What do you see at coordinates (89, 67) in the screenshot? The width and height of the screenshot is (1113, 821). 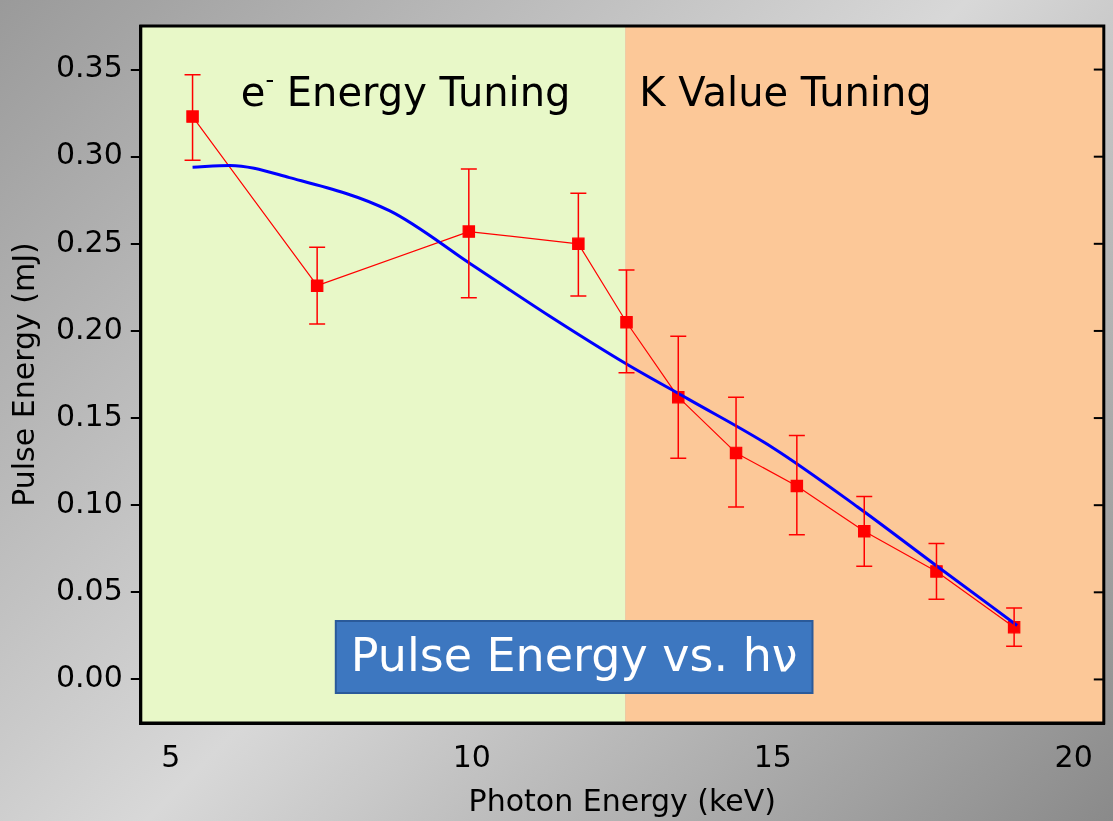 I see `y-tick-label: 0.35` at bounding box center [89, 67].